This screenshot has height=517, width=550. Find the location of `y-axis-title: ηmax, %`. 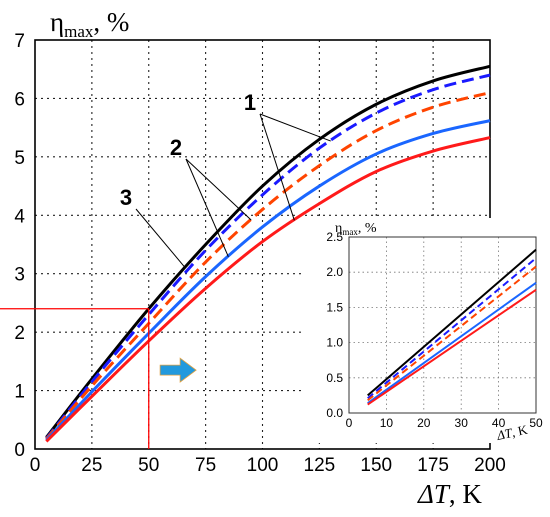

y-axis-title: ηmax, % is located at coordinates (89, 24).